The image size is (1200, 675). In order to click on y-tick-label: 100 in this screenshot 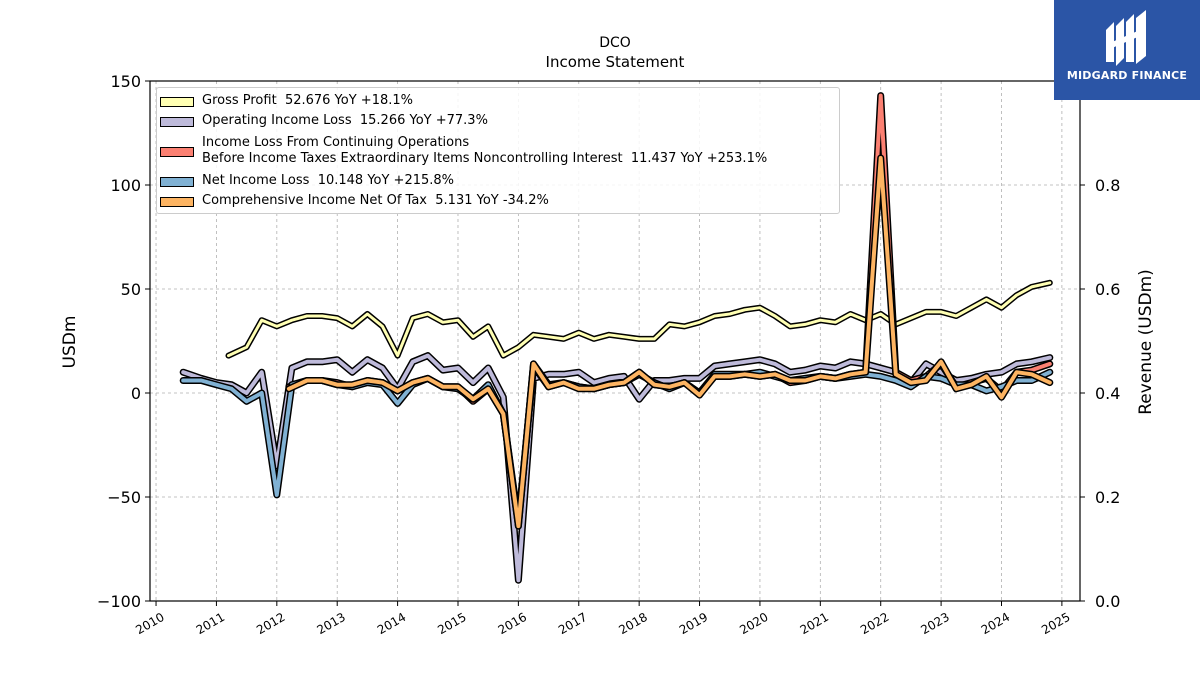, I will do `click(125, 185)`.